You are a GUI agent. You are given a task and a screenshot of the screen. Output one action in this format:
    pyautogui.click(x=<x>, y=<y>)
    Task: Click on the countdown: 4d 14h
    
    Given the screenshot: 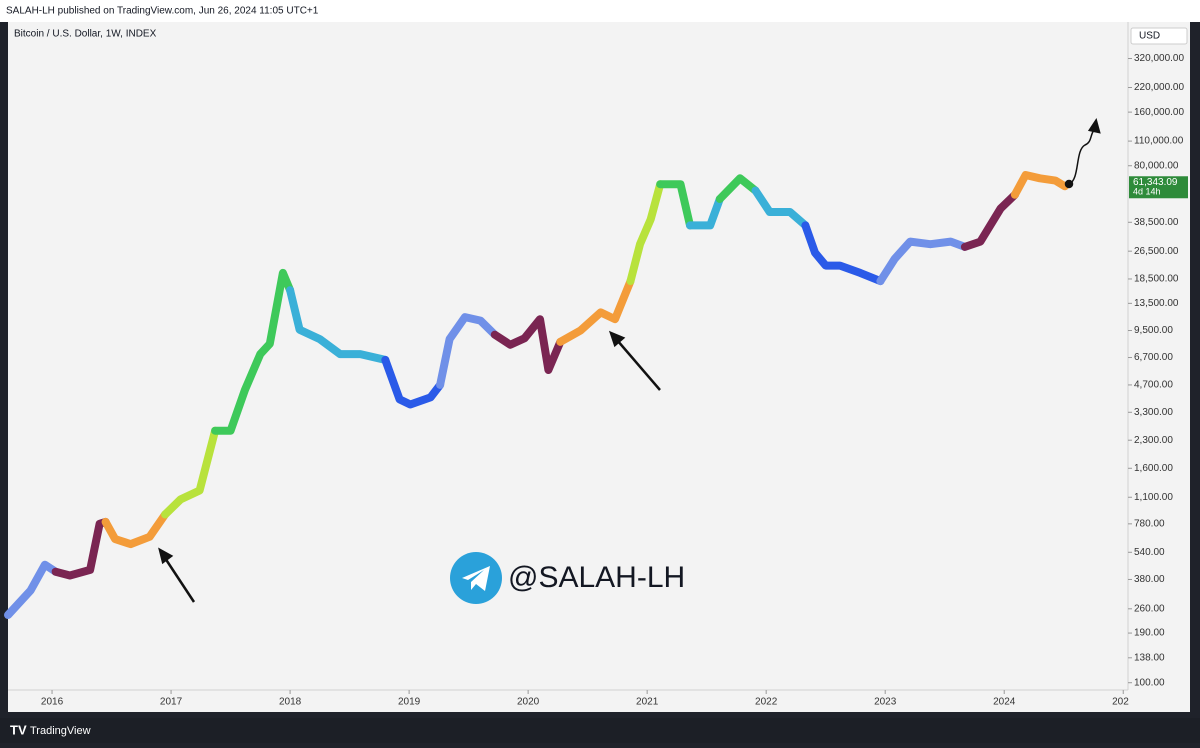 What is the action you would take?
    pyautogui.click(x=1147, y=192)
    